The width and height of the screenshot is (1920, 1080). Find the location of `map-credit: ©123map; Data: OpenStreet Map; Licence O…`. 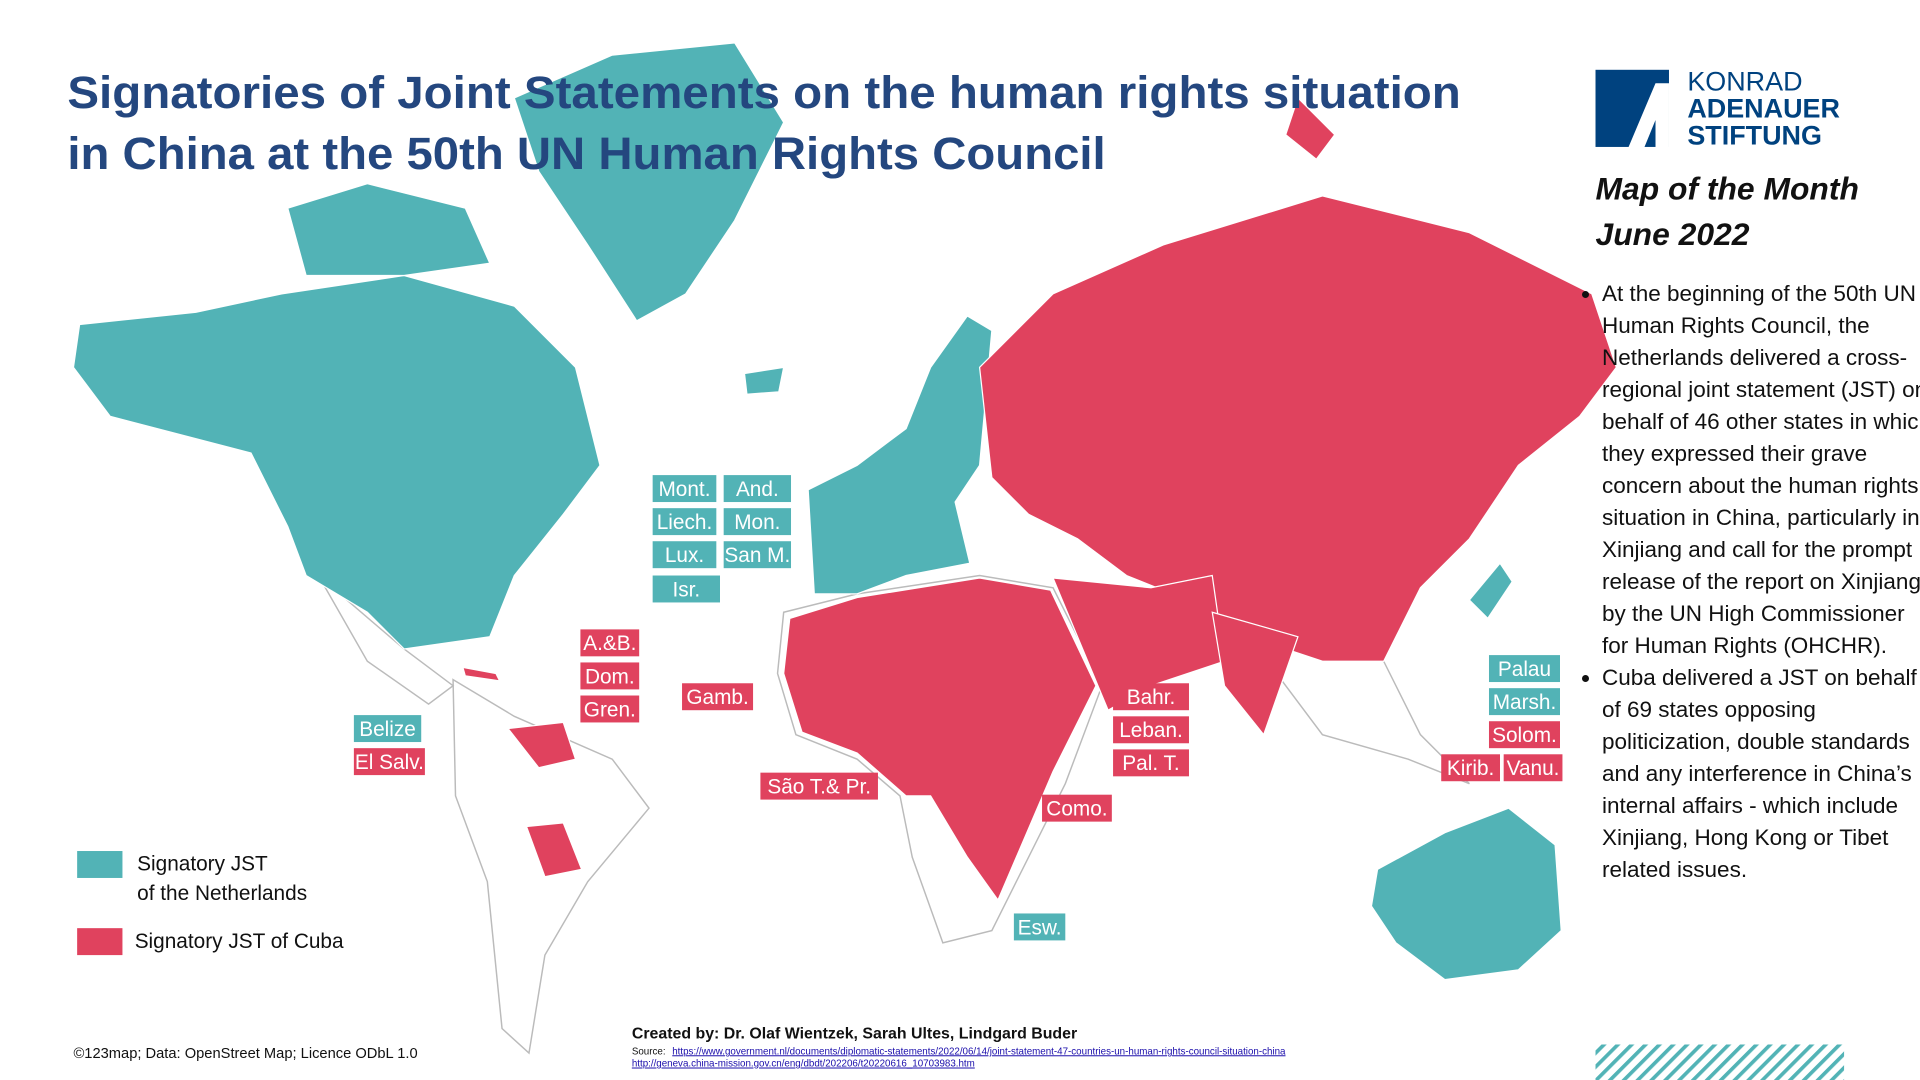

map-credit: ©123map; Data: OpenStreet Map; Licence O… is located at coordinates (245, 1054).